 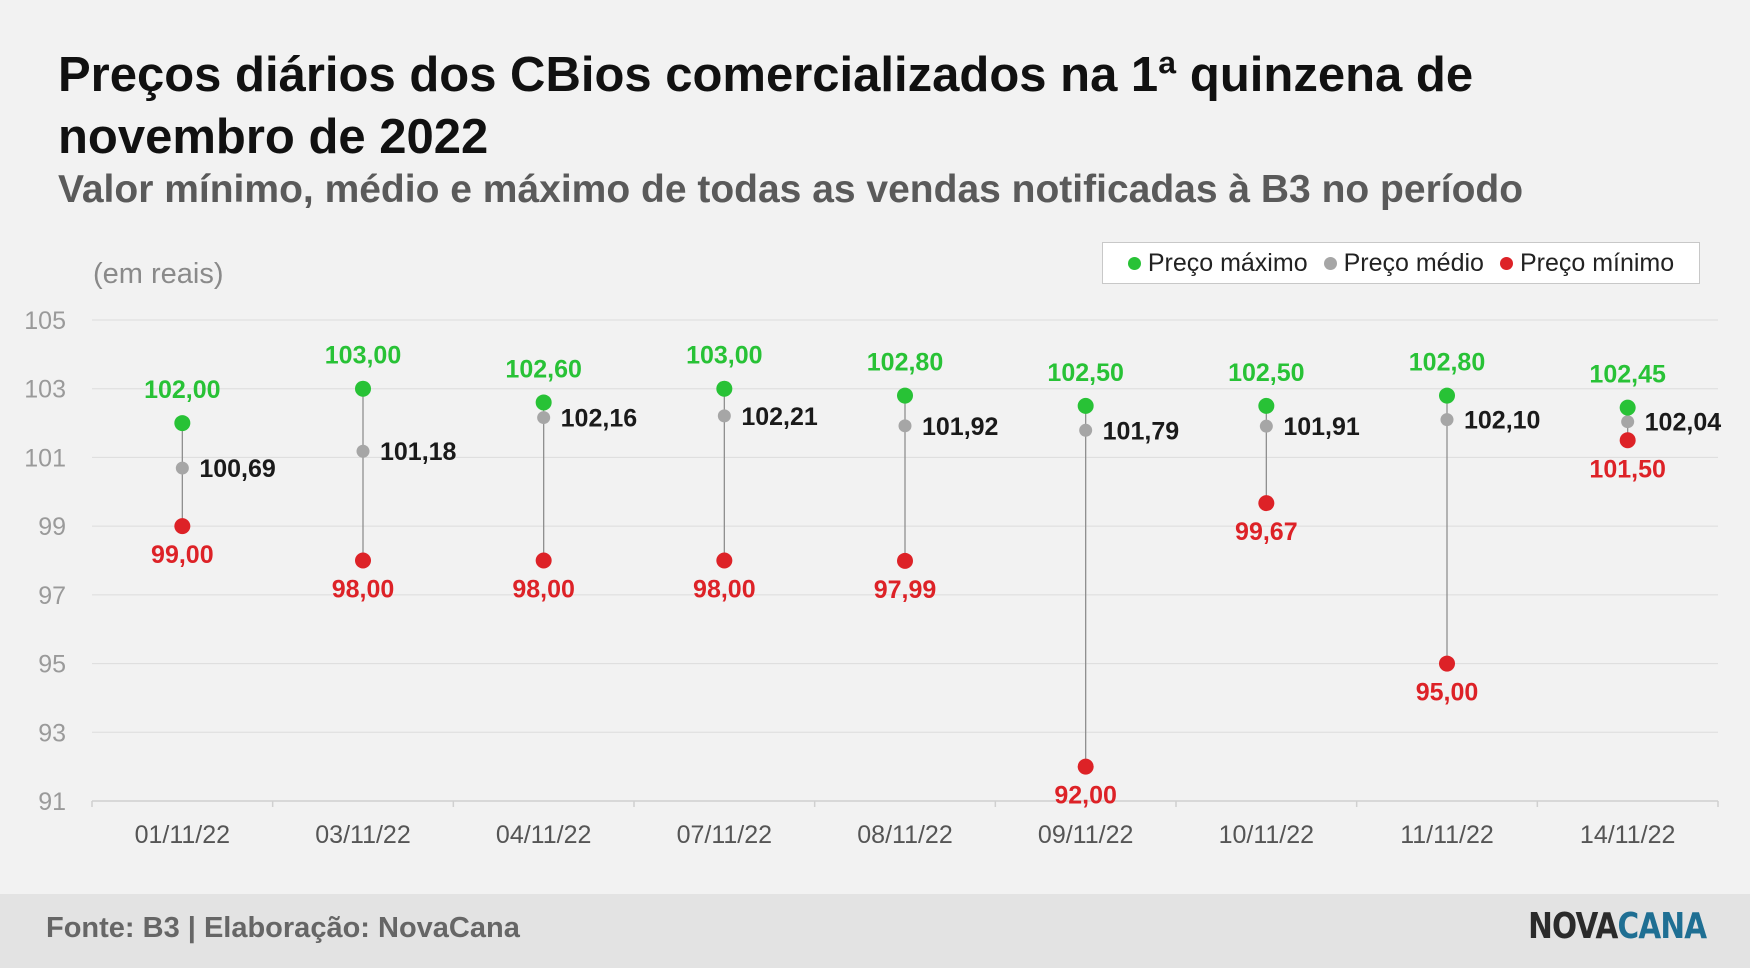 What do you see at coordinates (1597, 262) in the screenshot?
I see `legend-label-min: Preço mínimo` at bounding box center [1597, 262].